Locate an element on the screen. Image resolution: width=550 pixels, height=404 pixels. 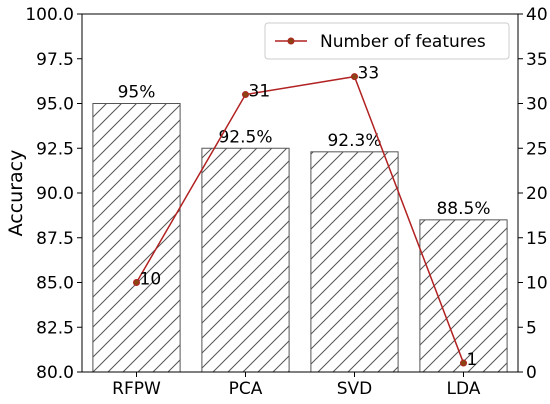
y-tick-label: 95.0 is located at coordinates (55, 105).